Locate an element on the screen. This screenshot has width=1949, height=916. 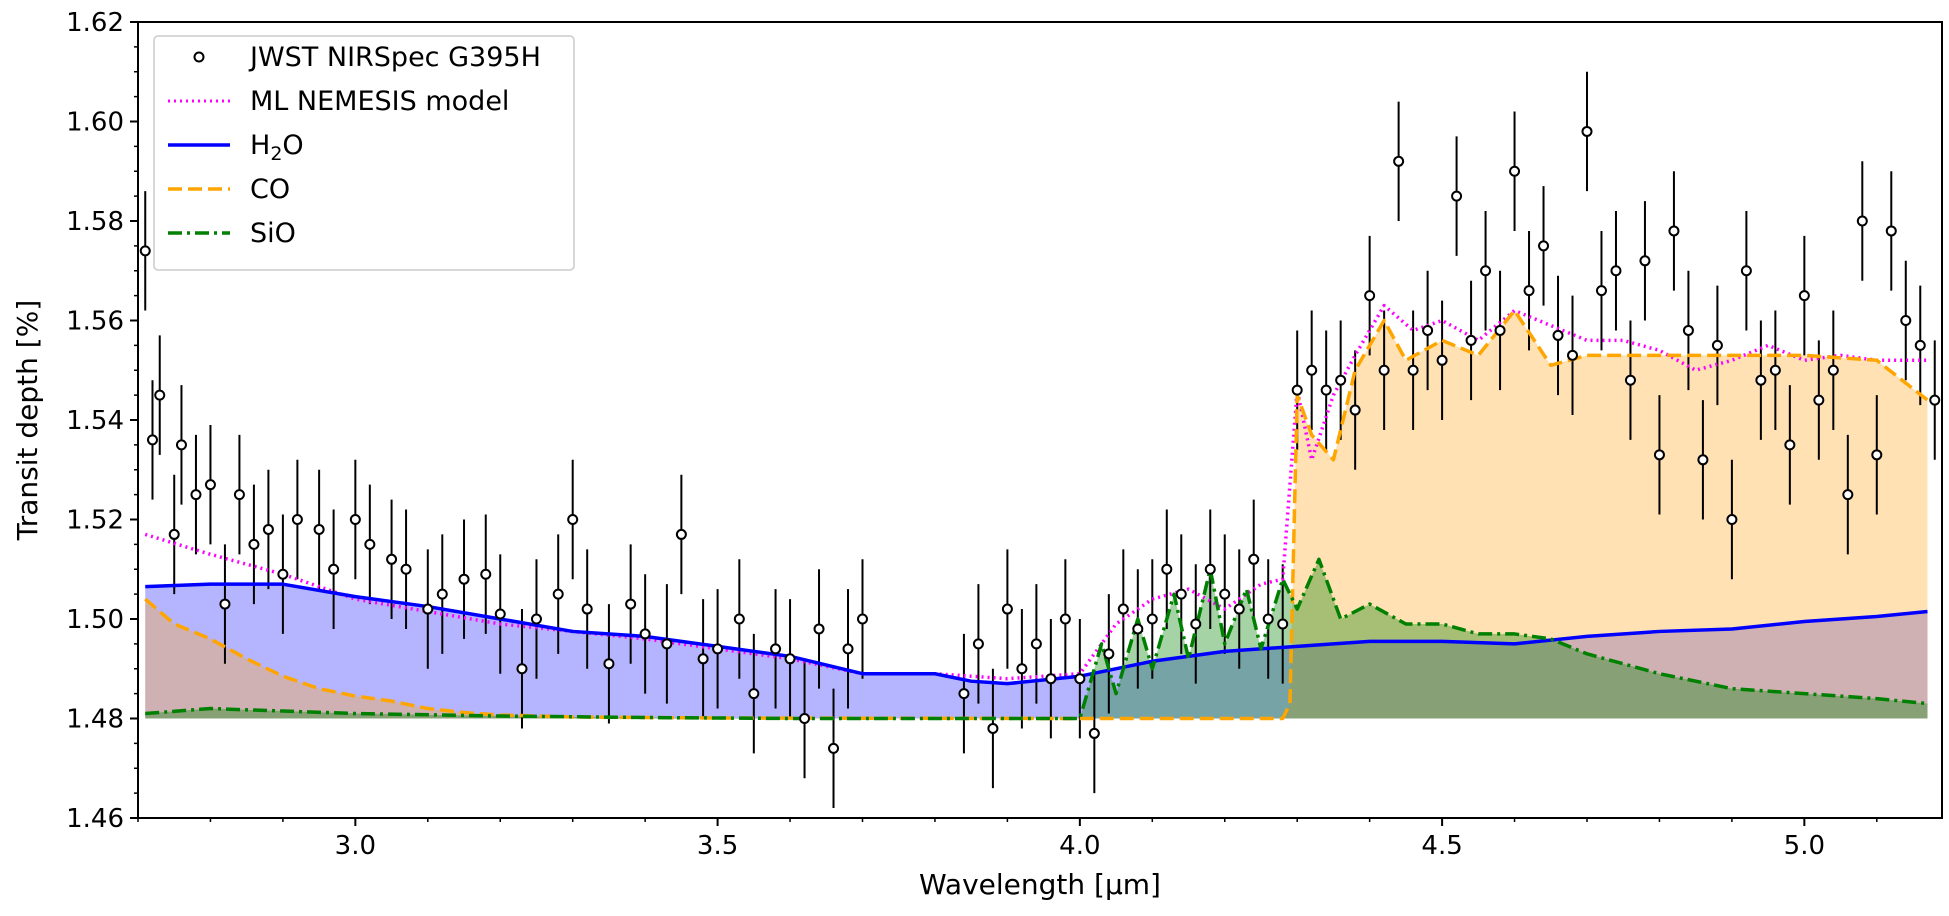
x-tick-label: 4.0 is located at coordinates (1079, 846).